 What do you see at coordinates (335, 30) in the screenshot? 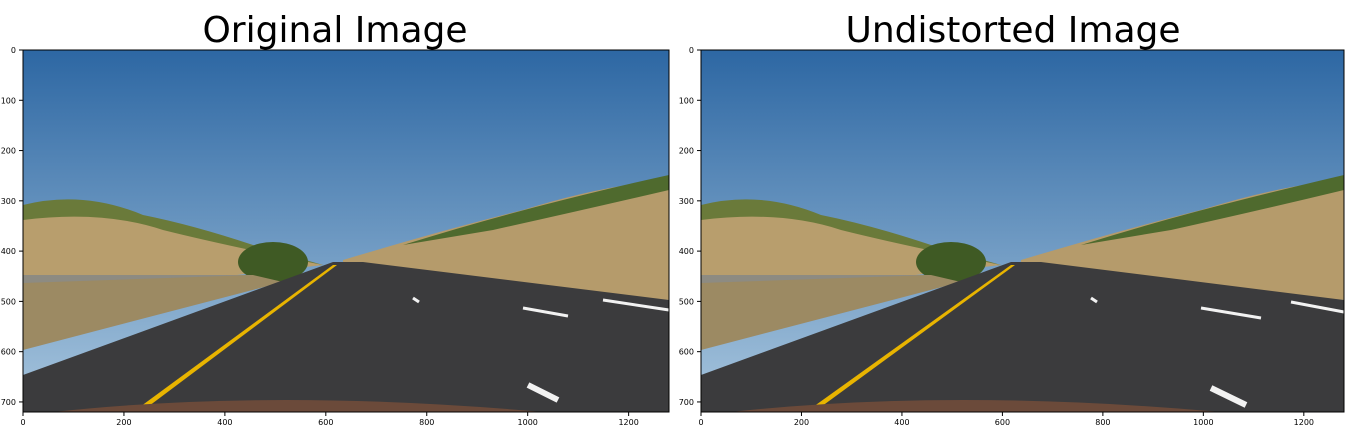
I see `panel-title: Original Image` at bounding box center [335, 30].